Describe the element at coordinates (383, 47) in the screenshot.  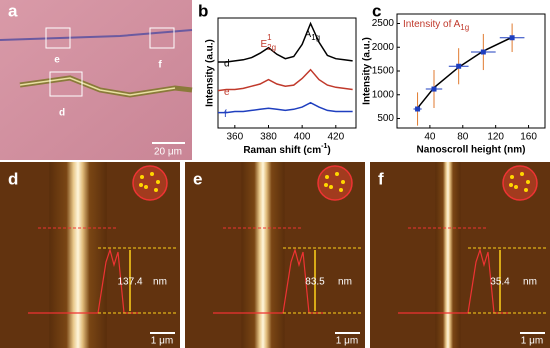
I see `y-tick-label: 2000` at that location.